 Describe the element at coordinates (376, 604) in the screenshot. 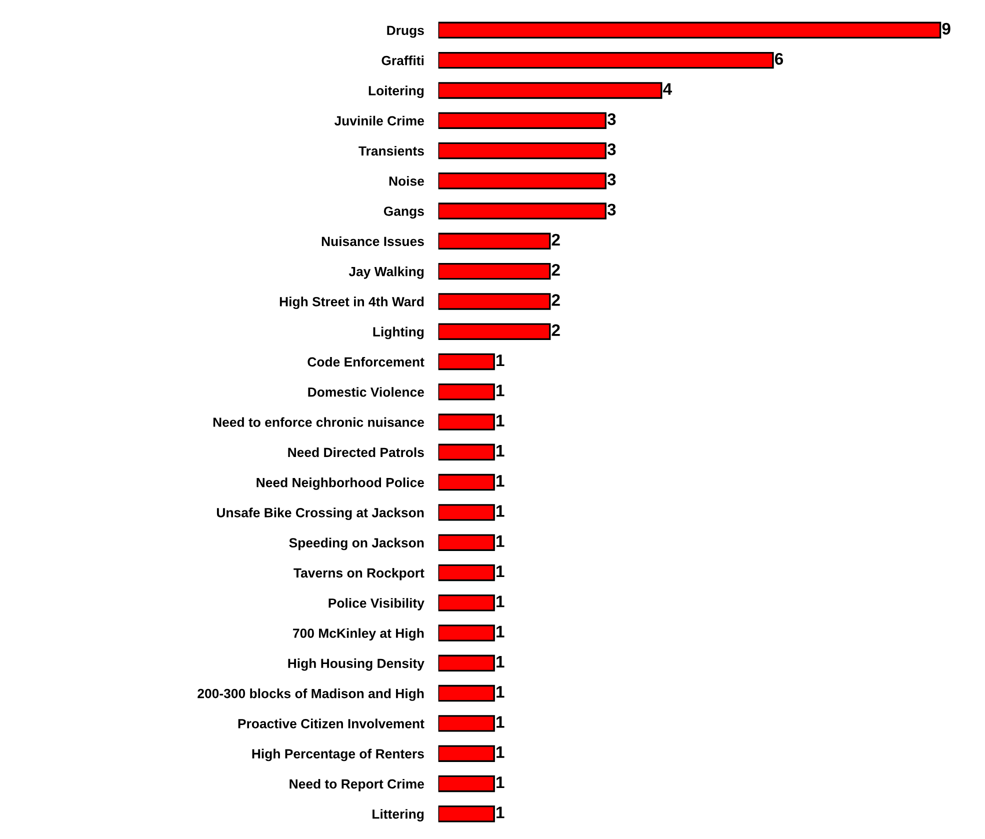

I see `y-tick-label: Police Visibility` at that location.